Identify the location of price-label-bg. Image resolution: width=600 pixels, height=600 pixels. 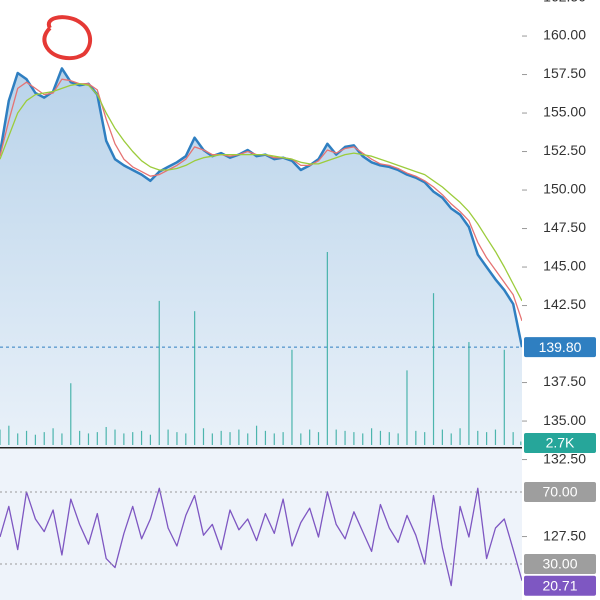
(560, 347).